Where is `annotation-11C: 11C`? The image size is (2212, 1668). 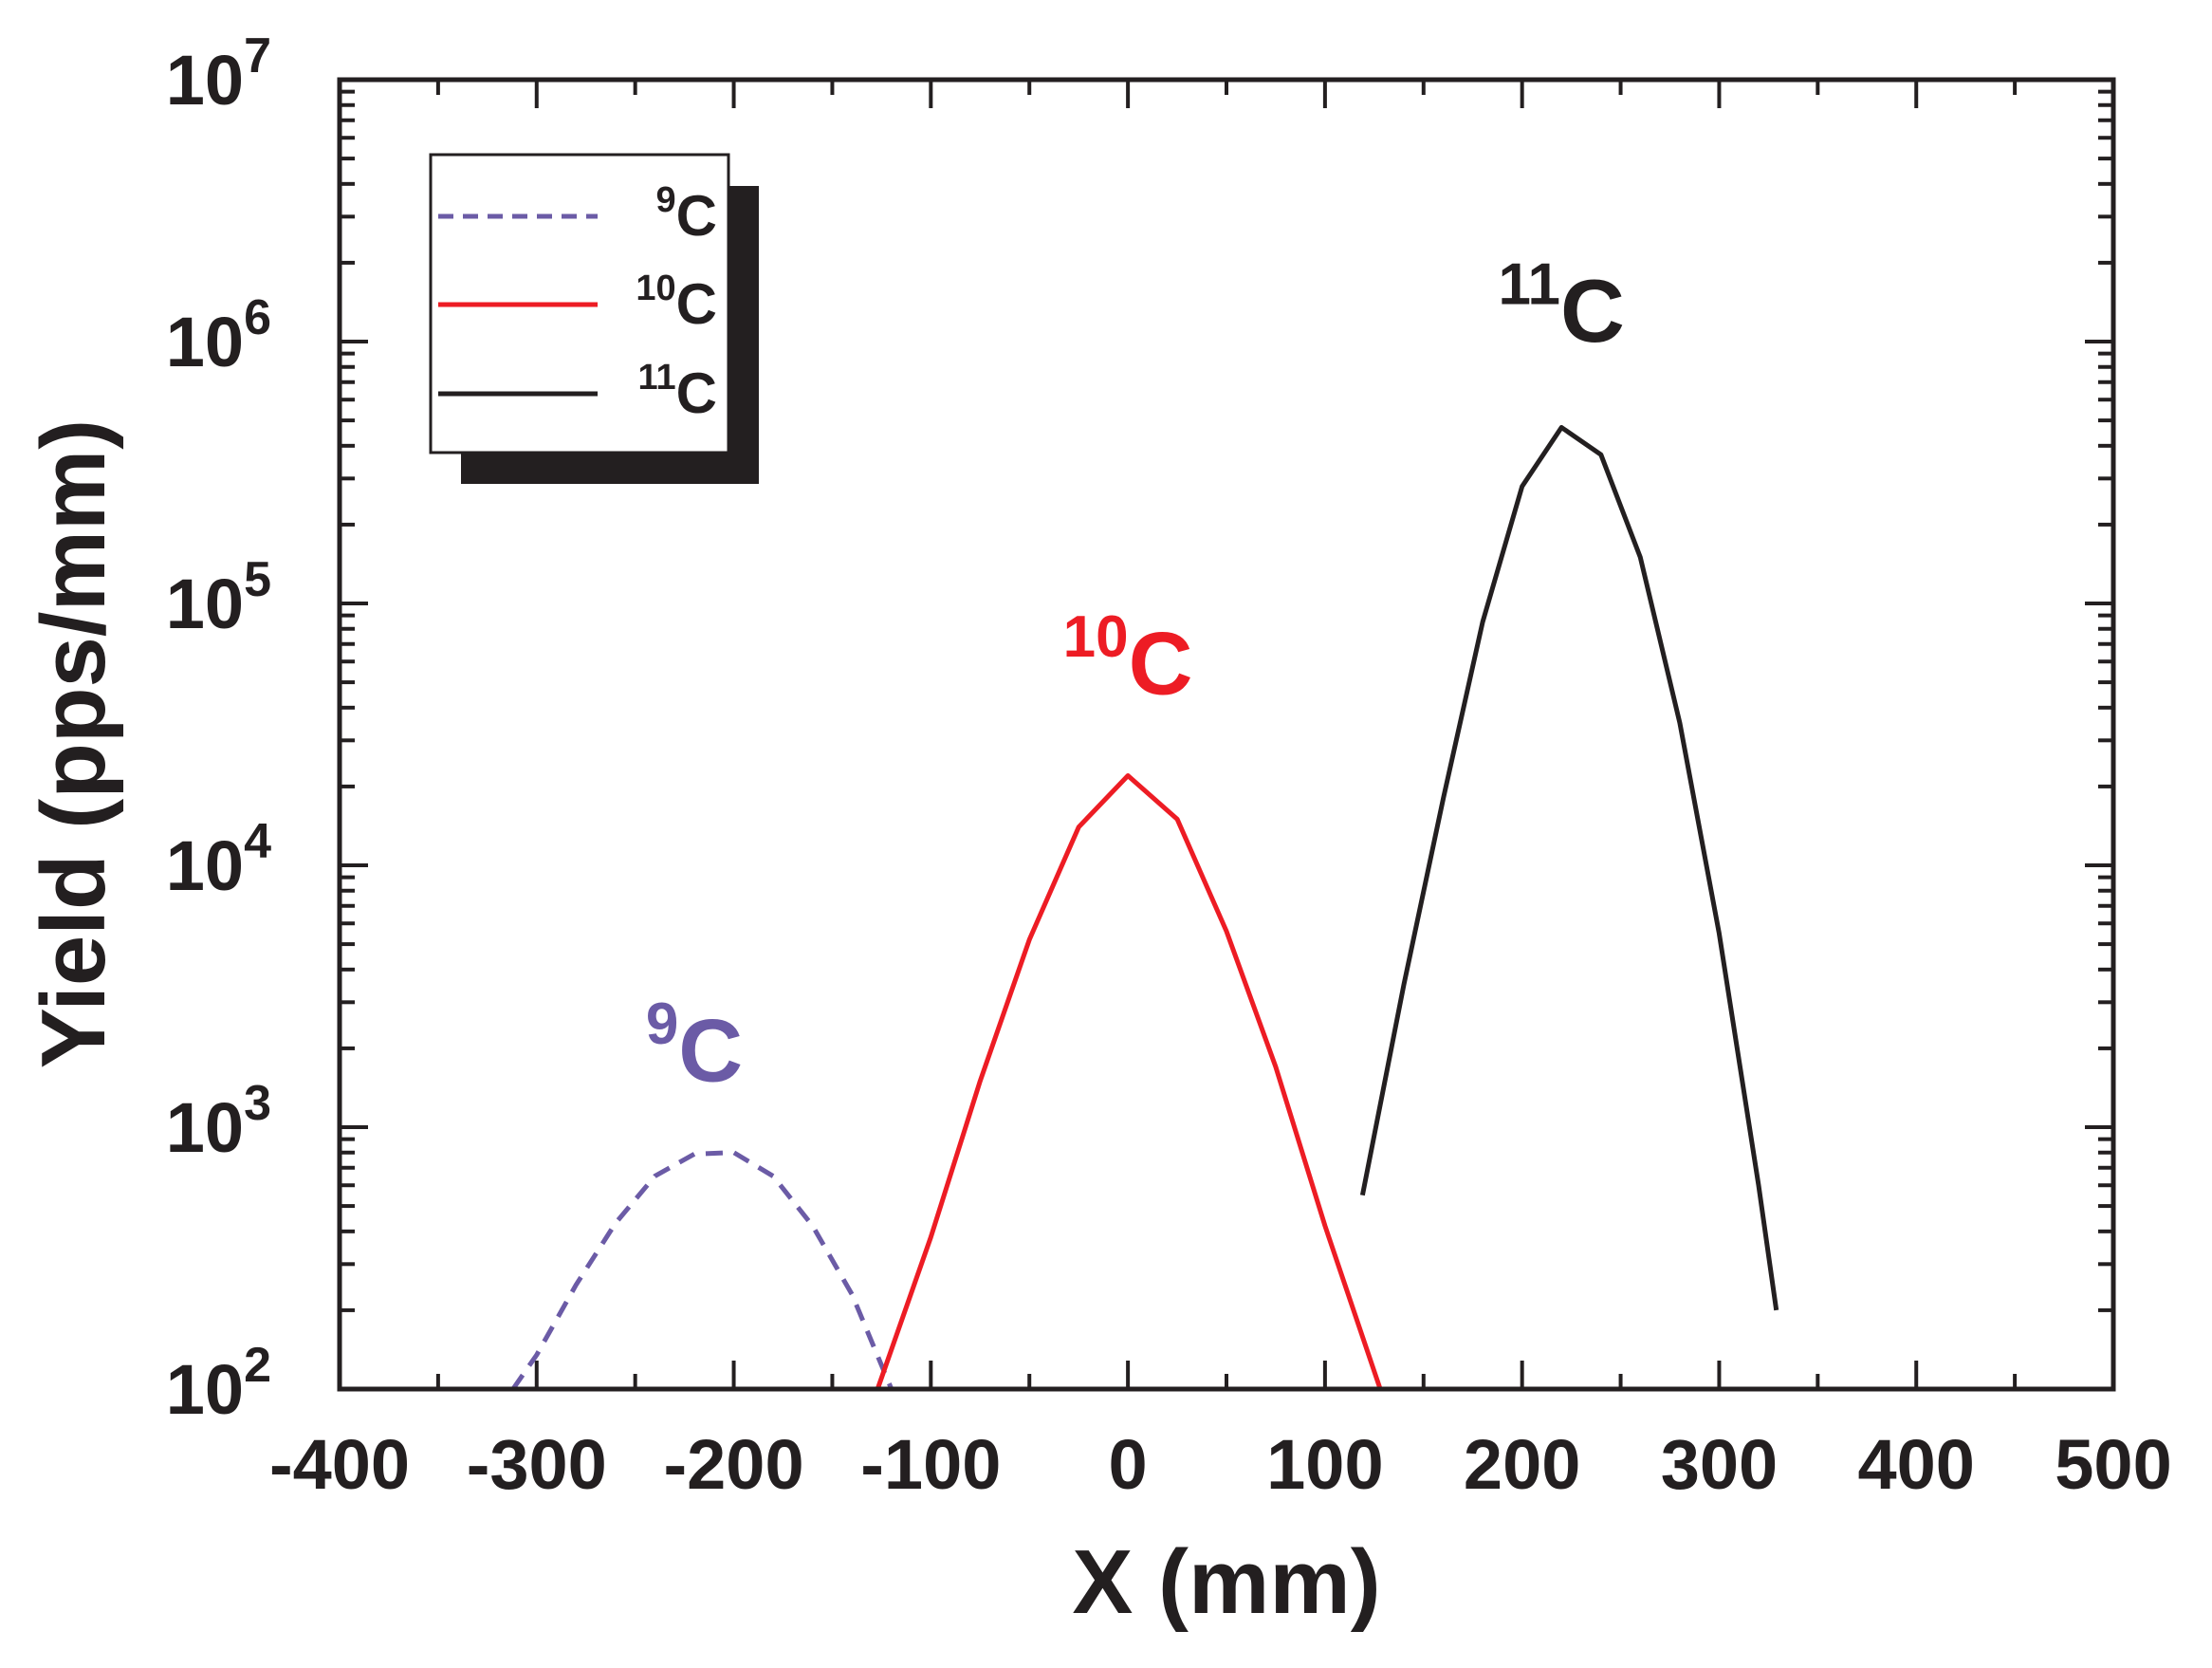
annotation-11C: 11C is located at coordinates (1562, 306).